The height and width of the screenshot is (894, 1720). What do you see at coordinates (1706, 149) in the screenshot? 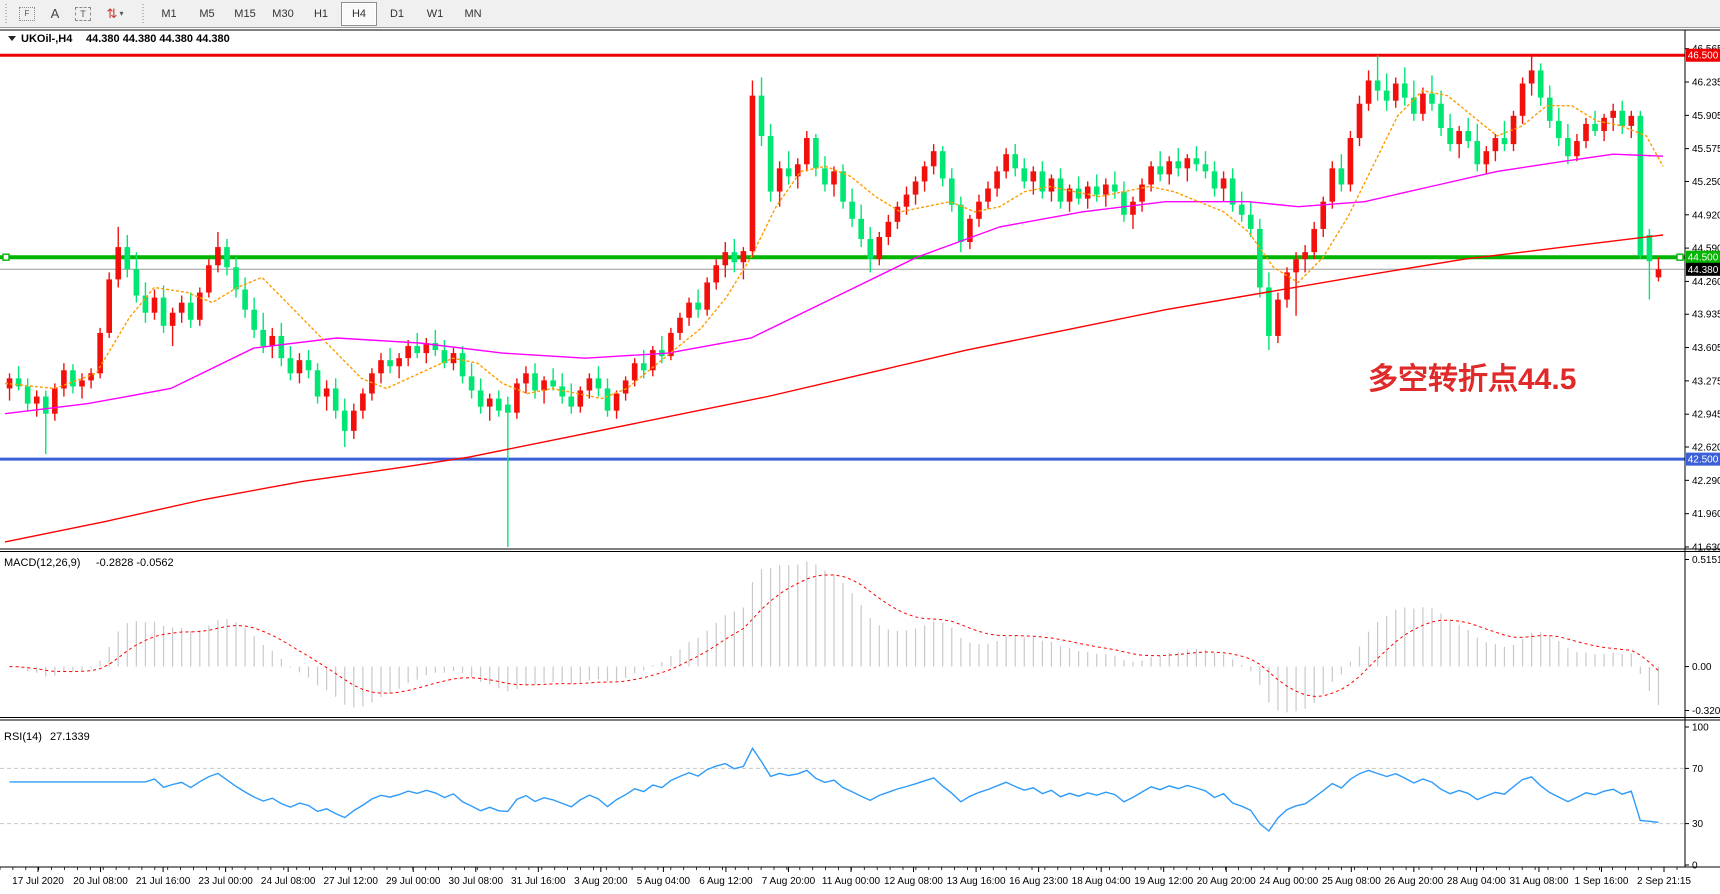
I see `price-tick-label: 45.575` at bounding box center [1706, 149].